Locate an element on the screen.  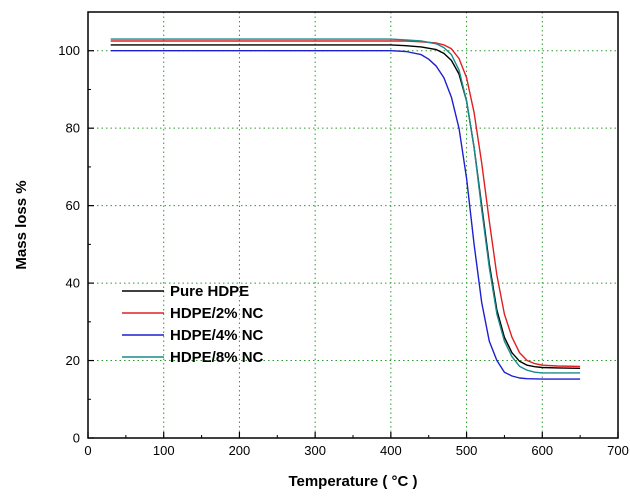
y-axis-title: Mass loss % is located at coordinates (21, 224).